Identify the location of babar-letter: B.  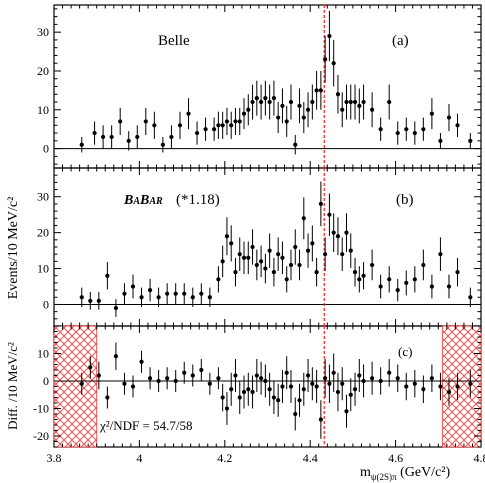
(144, 200).